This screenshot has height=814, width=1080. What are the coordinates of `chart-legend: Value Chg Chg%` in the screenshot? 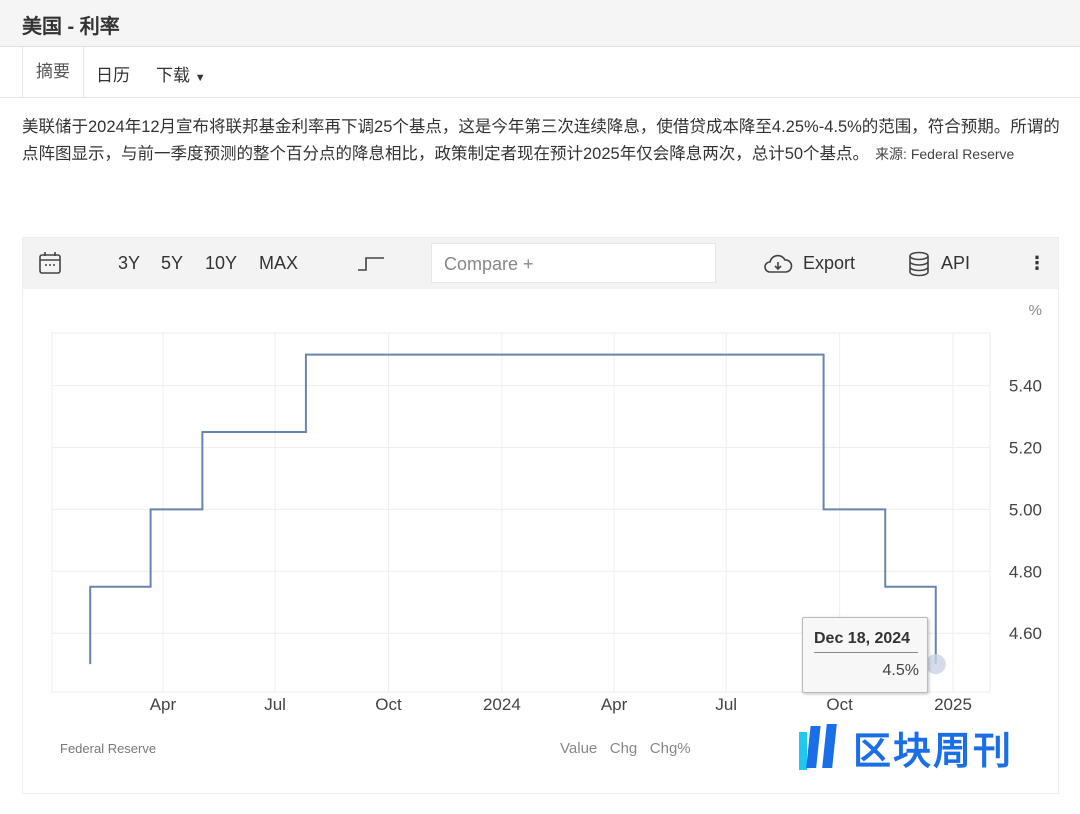 It's located at (625, 748).